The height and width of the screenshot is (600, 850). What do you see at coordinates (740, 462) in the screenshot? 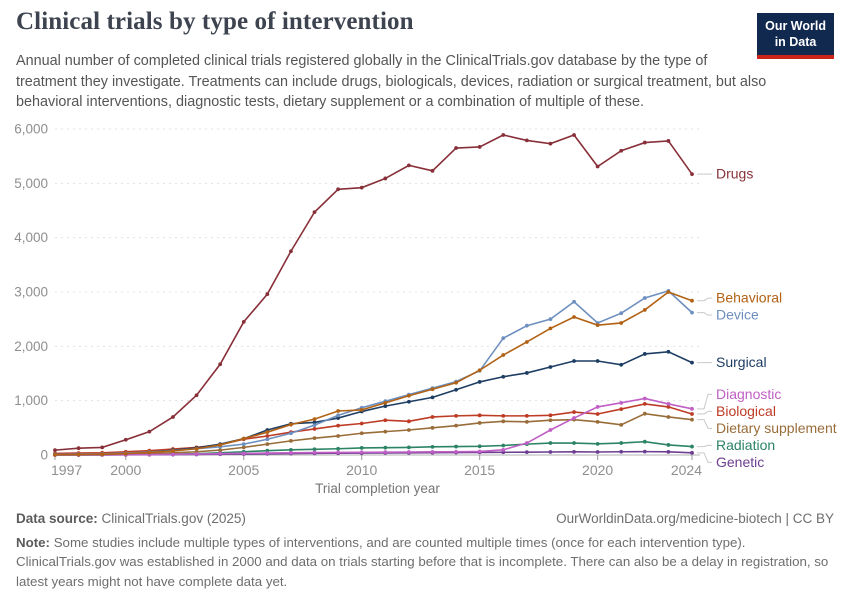
I see `series-label-genetic: Genetic` at bounding box center [740, 462].